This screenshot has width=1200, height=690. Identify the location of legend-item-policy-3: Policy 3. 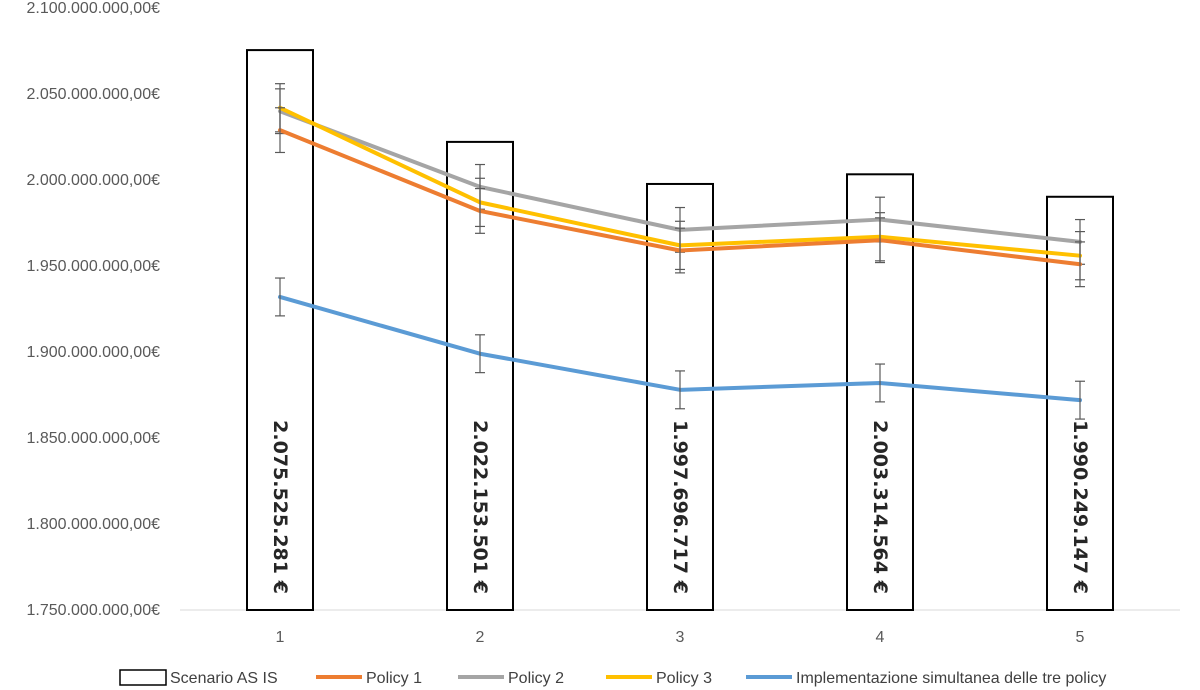
(659, 678).